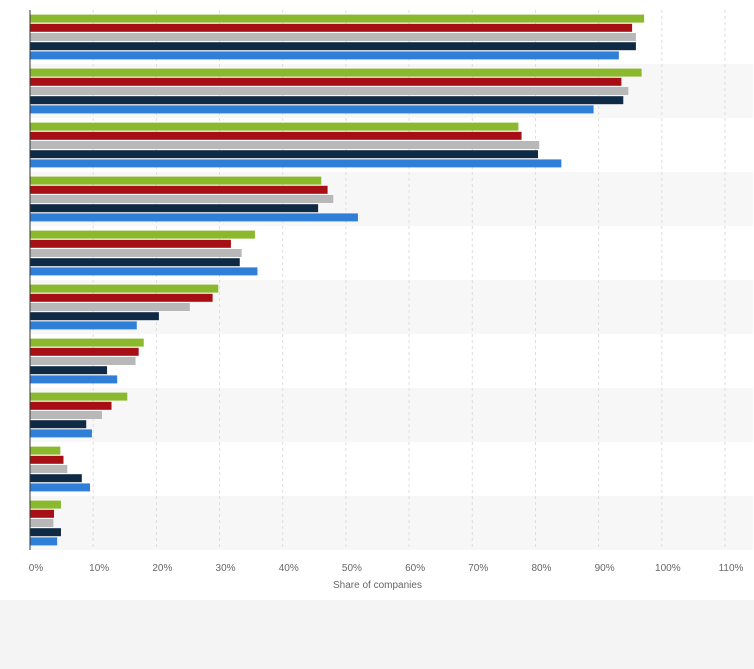 The image size is (754, 669). I want to click on x-tick-label: 20%, so click(162, 568).